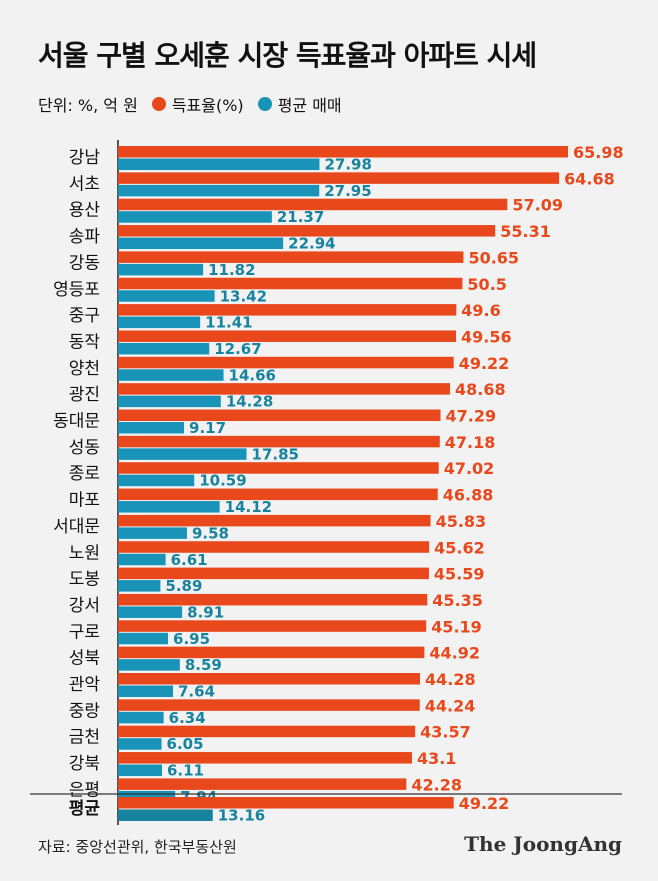  I want to click on category-label: 성북, so click(84, 659).